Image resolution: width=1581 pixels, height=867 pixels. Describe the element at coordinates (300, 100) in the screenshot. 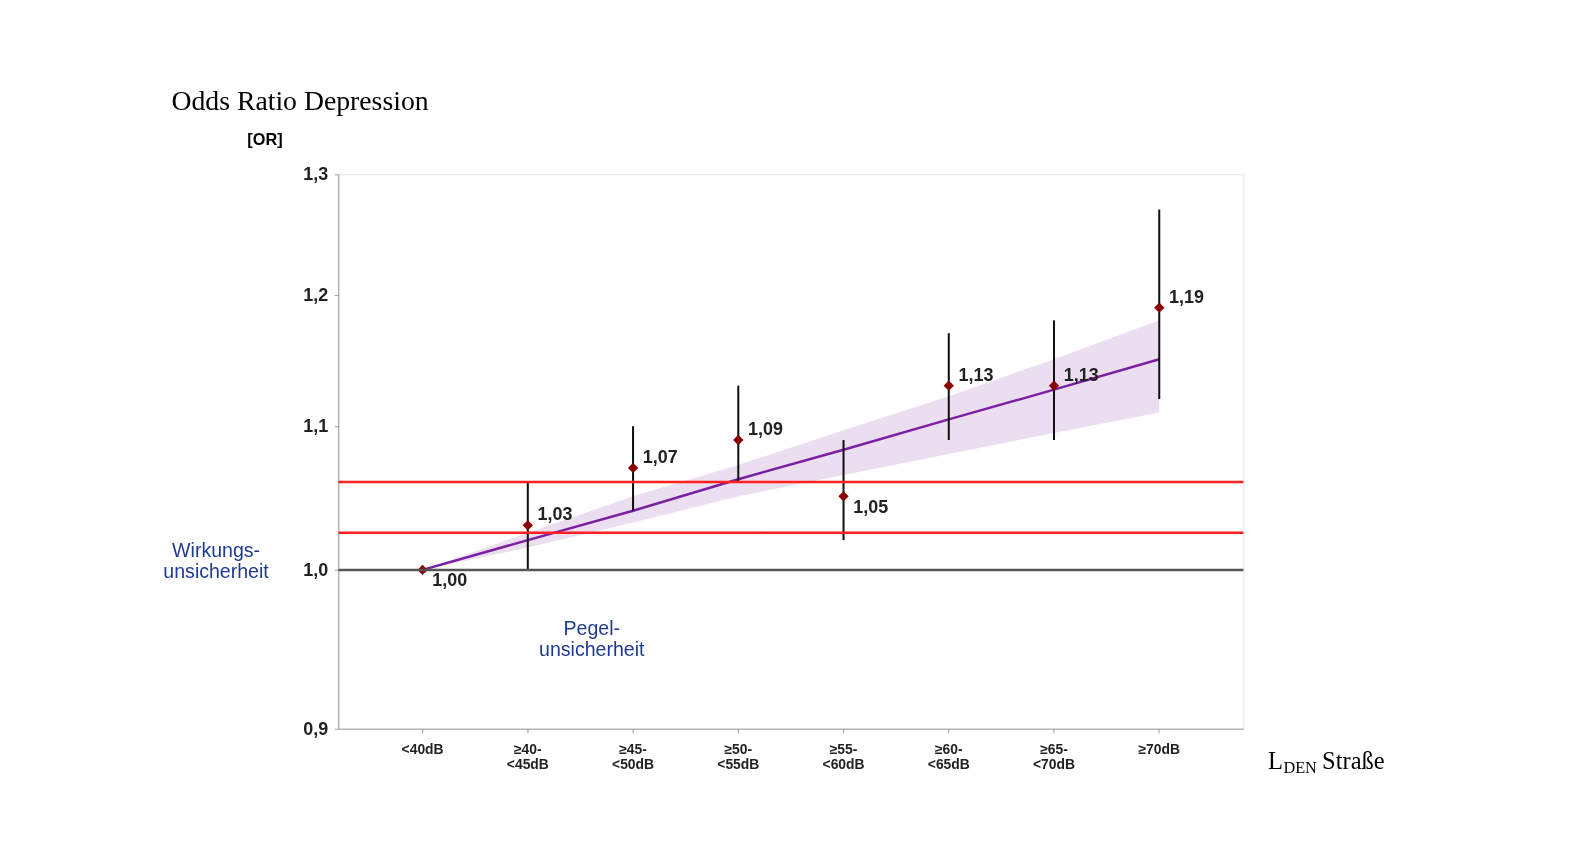

I see `chart-title: Odds Ratio Depression` at that location.